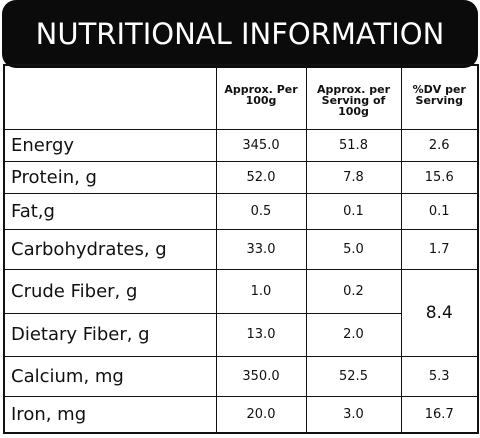 Image resolution: width=480 pixels, height=438 pixels. I want to click on value-cell: 5.3, so click(439, 376).